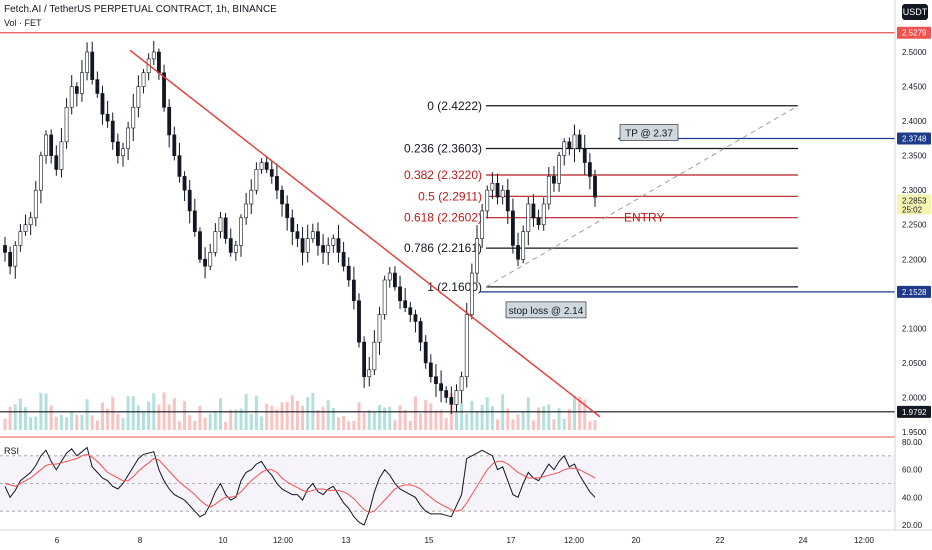 The image size is (932, 550). I want to click on time-tick-label: 12:00, so click(864, 540).